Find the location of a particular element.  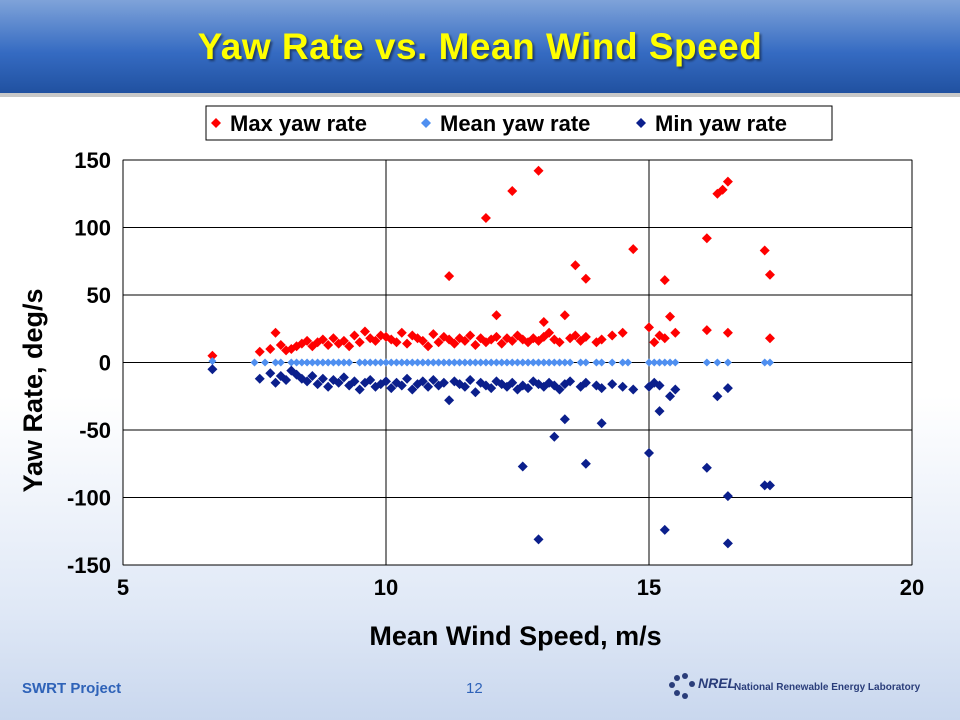

y-tick-label: -100 is located at coordinates (89, 498).